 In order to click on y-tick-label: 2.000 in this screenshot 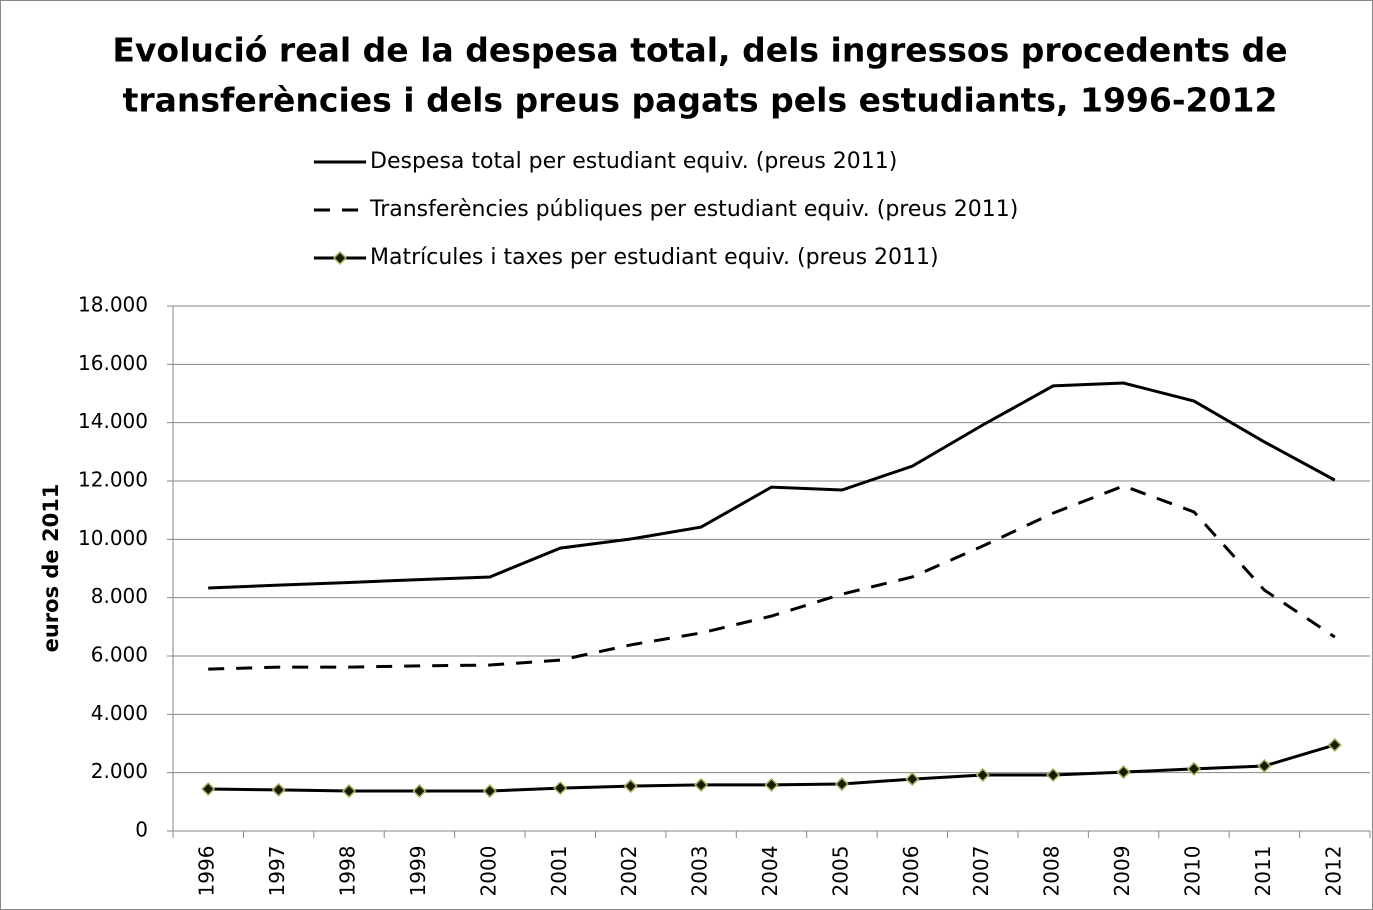, I will do `click(119, 771)`.